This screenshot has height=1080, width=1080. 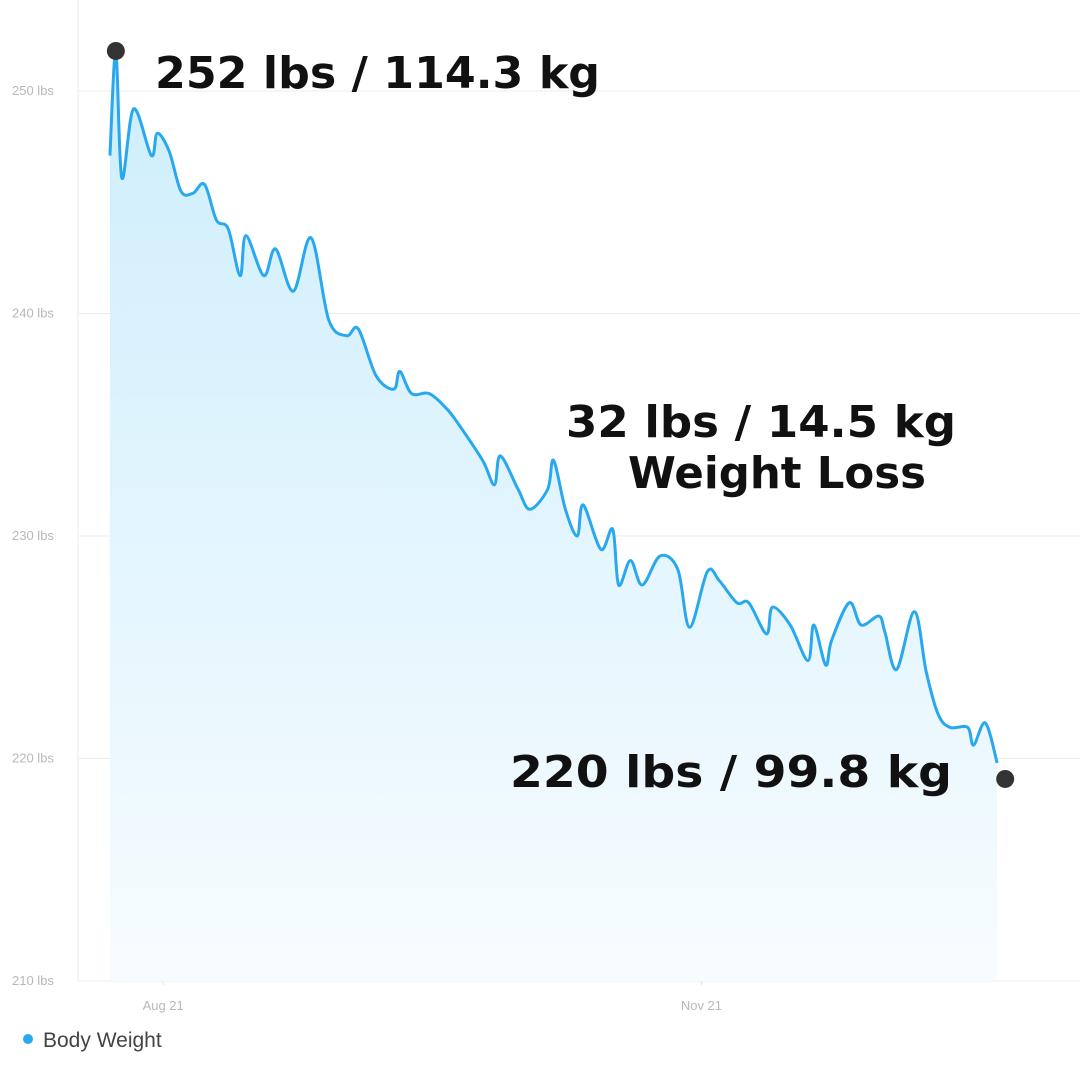 I want to click on x-tick-label: Nov 21, so click(x=701, y=1005).